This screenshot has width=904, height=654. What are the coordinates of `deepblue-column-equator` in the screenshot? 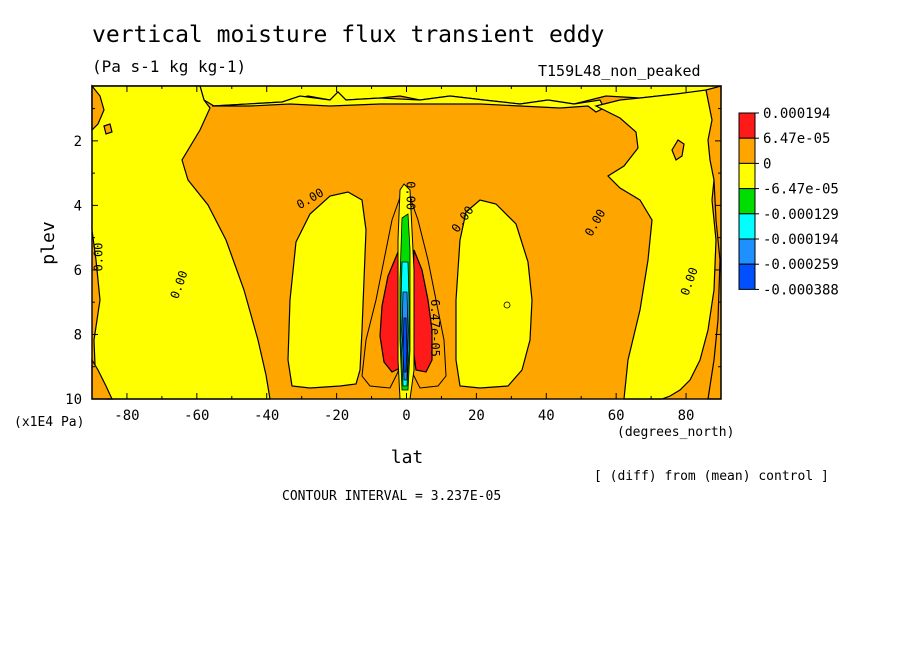 It's located at (405, 345).